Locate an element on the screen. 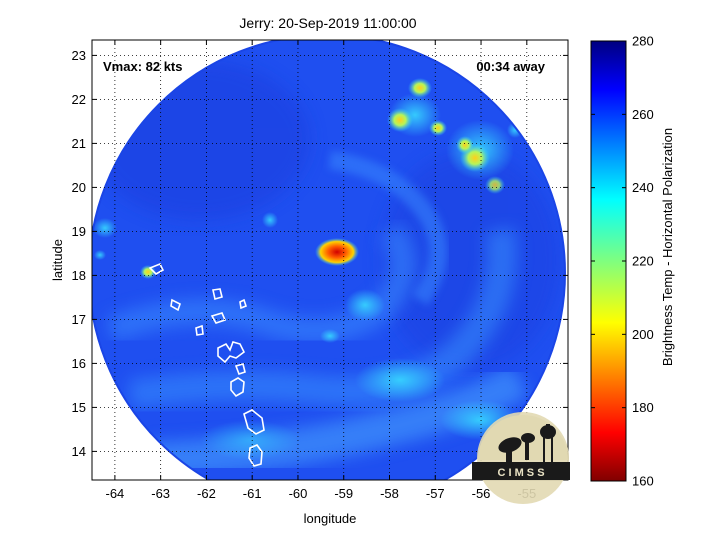  colorbar-tick-label: 160 is located at coordinates (643, 481).